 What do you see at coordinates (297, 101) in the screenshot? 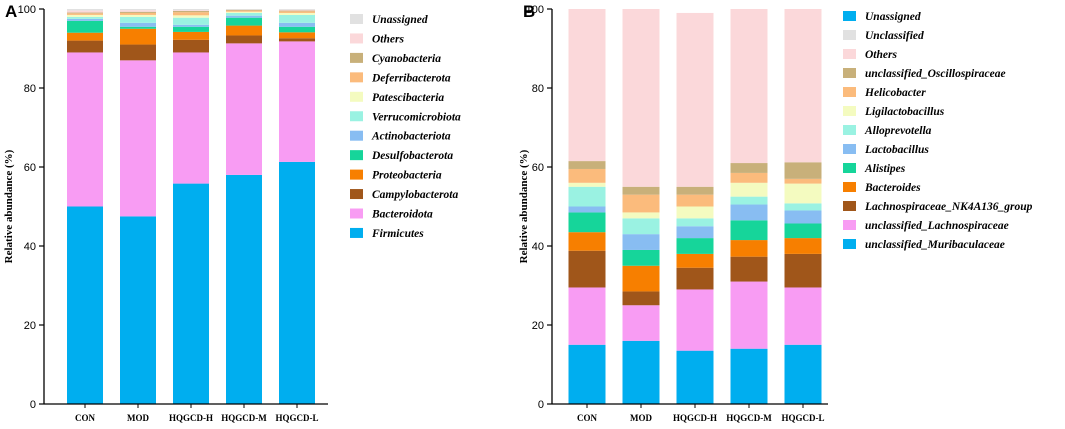
I see `bar-segment-bacteroidota-hqgcd-l` at bounding box center [297, 101].